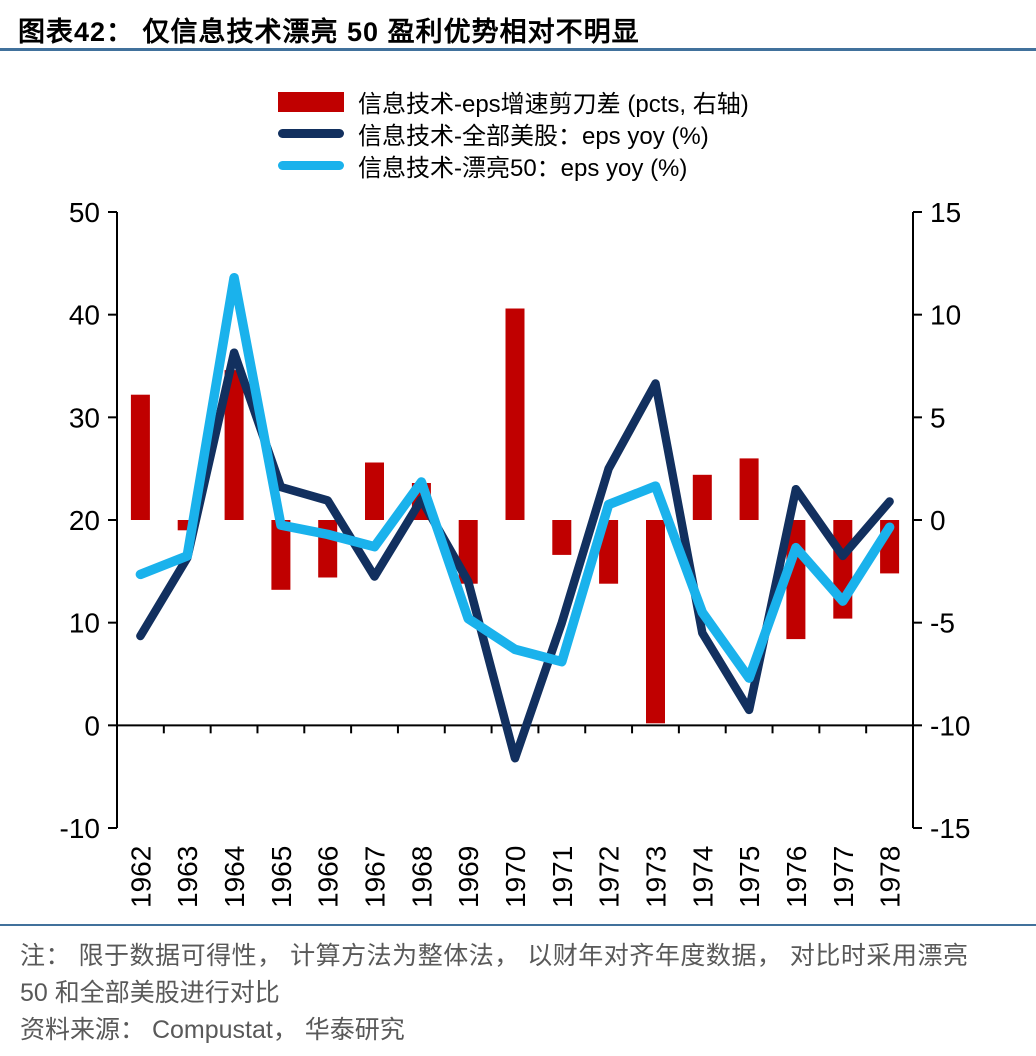 The height and width of the screenshot is (1056, 1036). I want to click on legend-item-line-all-us: 信息技术-全部美股：eps yoy (%), so click(513, 135).